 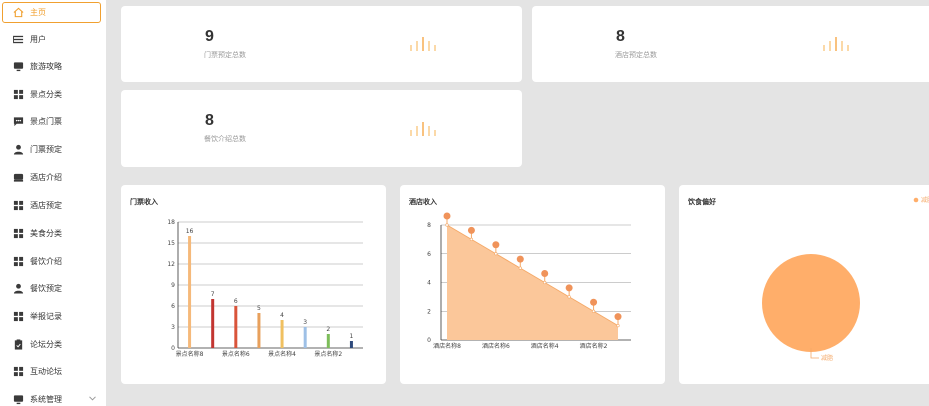 I want to click on bed-icon, so click(x=18, y=177).